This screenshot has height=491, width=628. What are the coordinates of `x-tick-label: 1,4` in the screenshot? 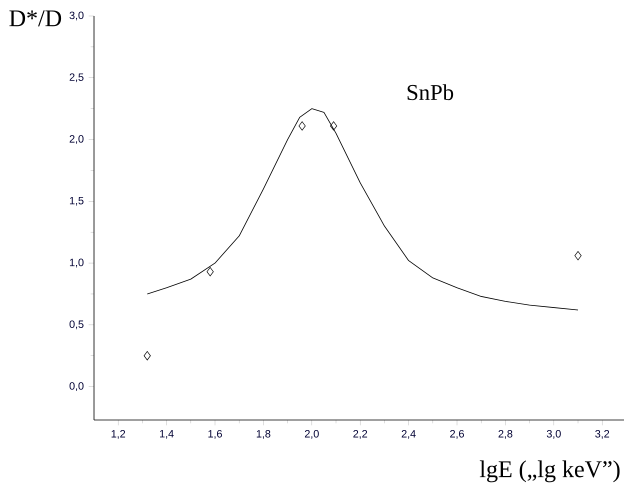 It's located at (167, 434).